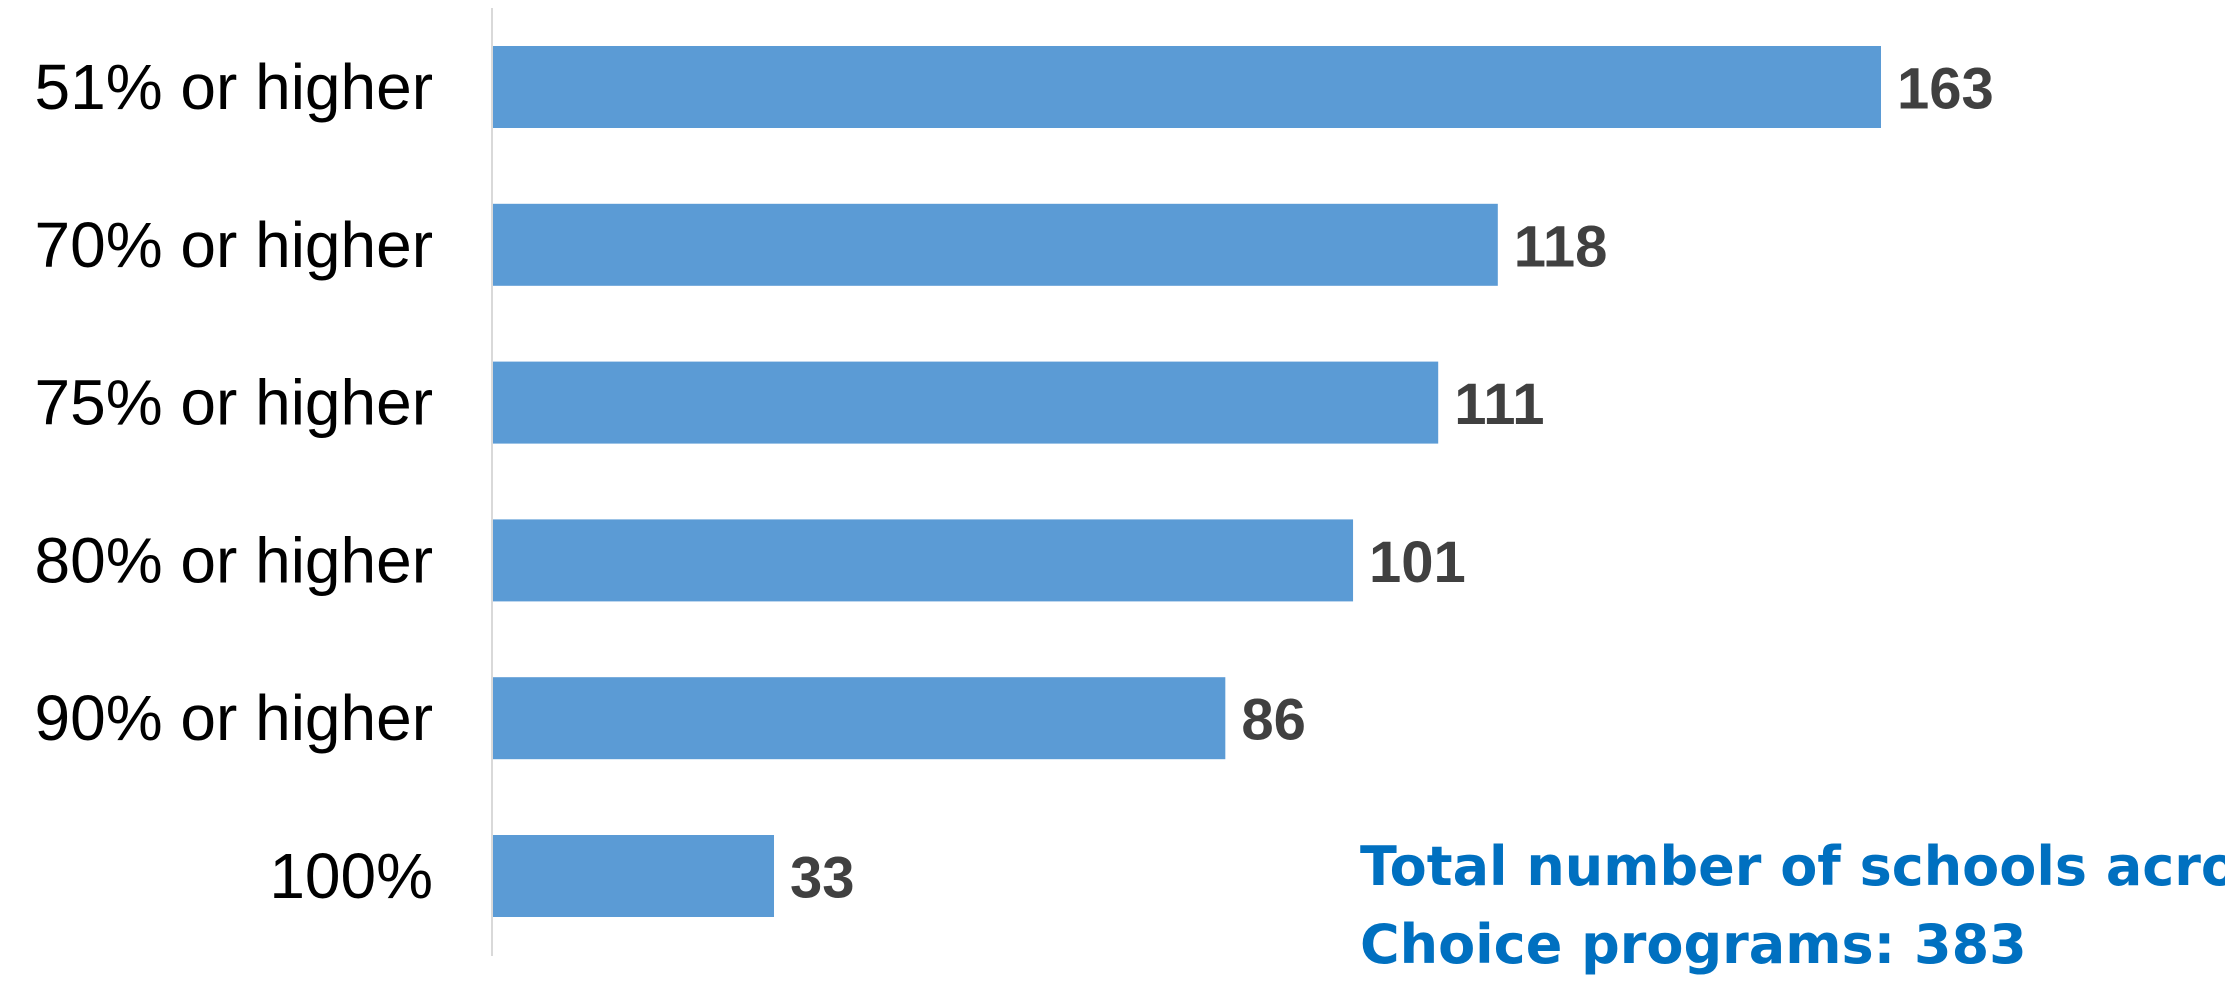 The image size is (2225, 984). I want to click on value-label: 101, so click(1417, 562).